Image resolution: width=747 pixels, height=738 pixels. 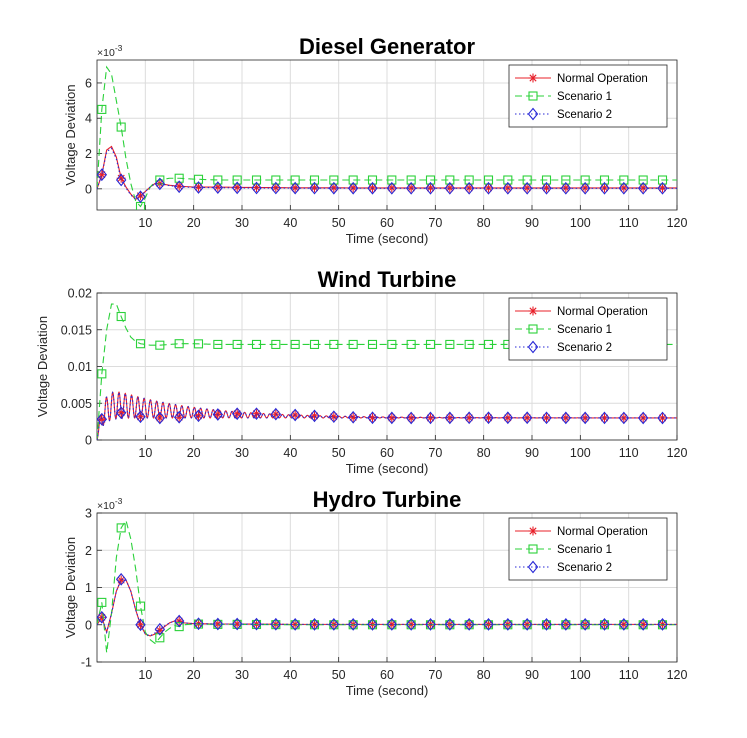 I want to click on legend-label: Scenario 2, so click(x=584, y=348).